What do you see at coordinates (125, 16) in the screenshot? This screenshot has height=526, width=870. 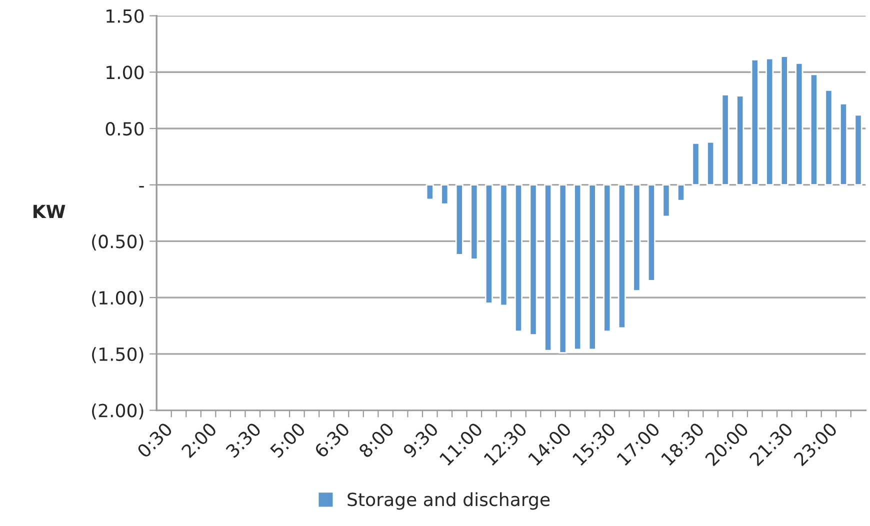 I see `y-tick-label: 1.50` at bounding box center [125, 16].